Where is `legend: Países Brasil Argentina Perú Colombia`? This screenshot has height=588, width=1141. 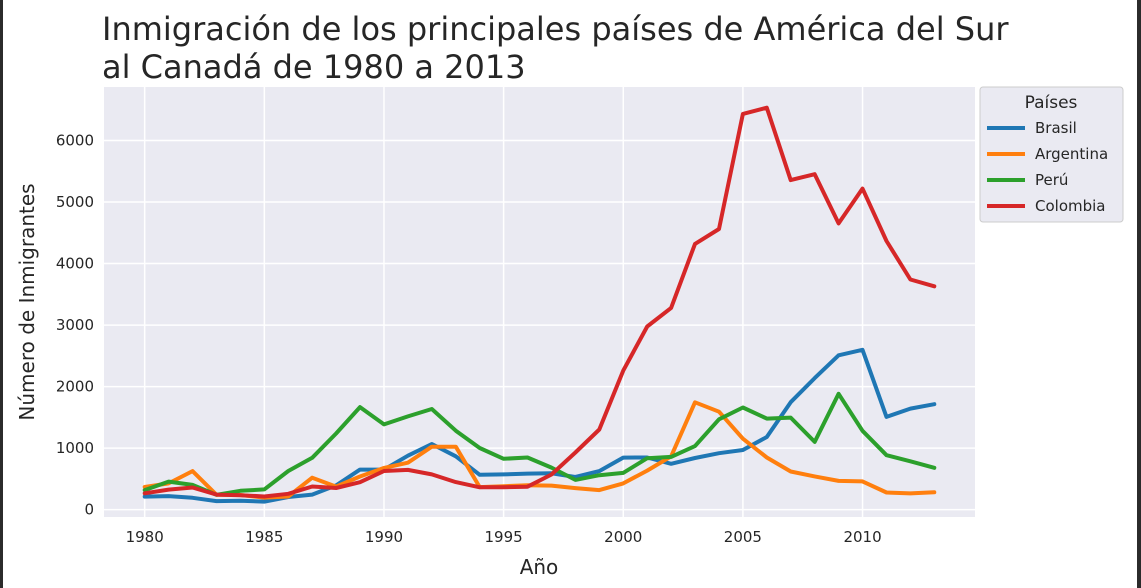 legend: Países Brasil Argentina Perú Colombia is located at coordinates (1051, 154).